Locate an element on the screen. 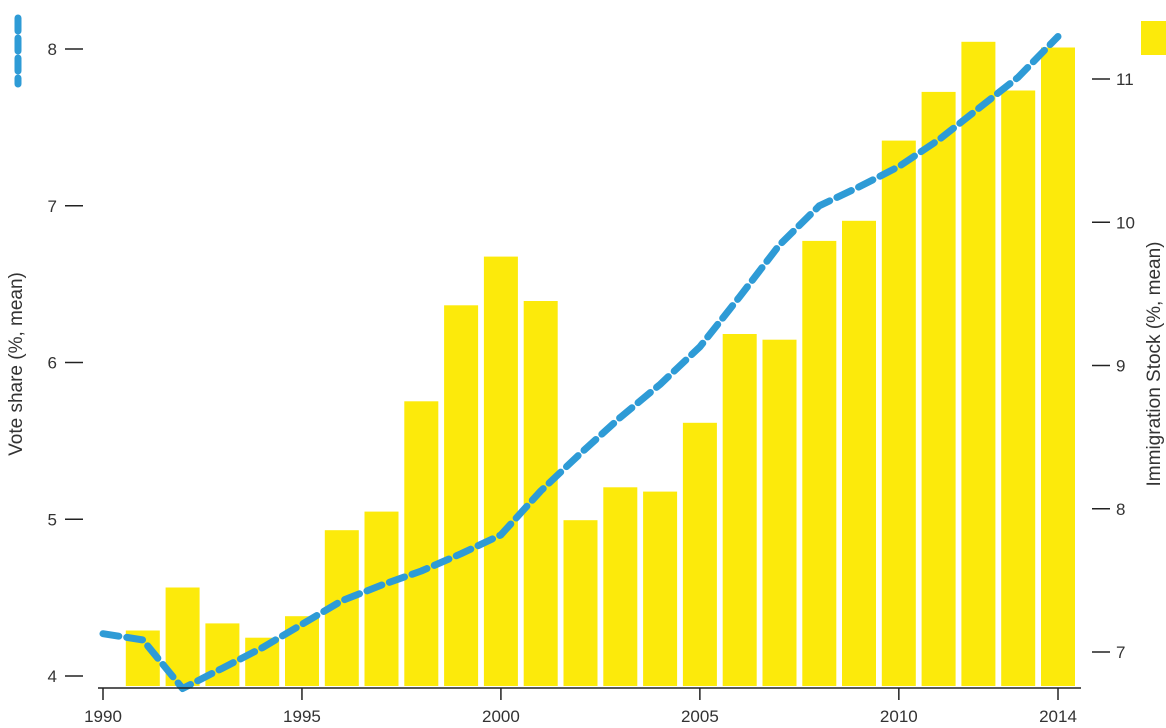 The image size is (1166, 728). legend-bar-swatch is located at coordinates (1153, 38).